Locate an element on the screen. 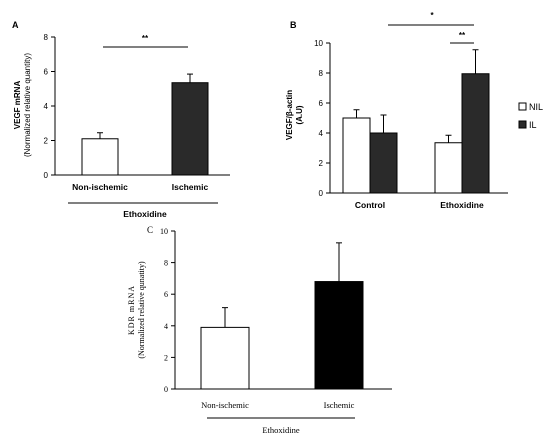 This screenshot has height=442, width=550. chart2-ytick-label-6: 6 is located at coordinates (321, 103).